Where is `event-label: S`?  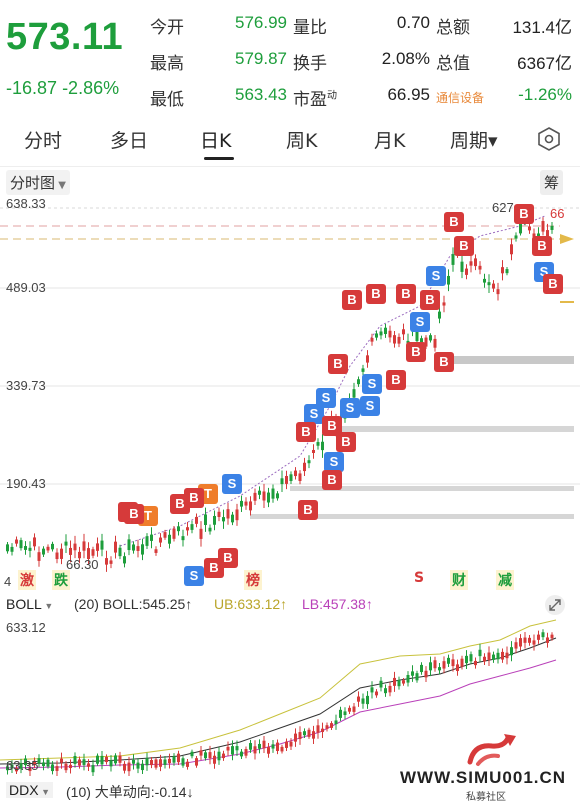
event-label: S is located at coordinates (419, 578).